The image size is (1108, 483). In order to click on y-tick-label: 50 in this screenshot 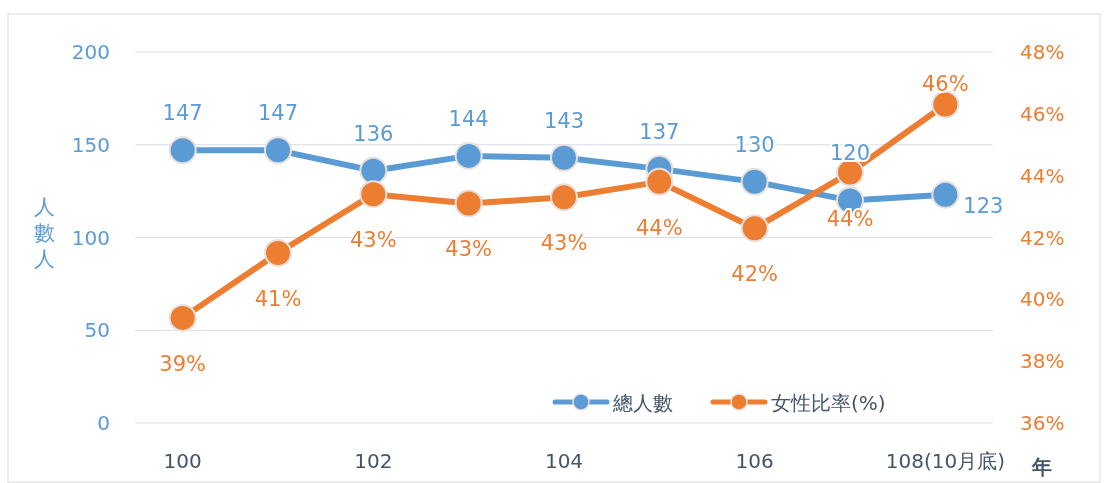, I will do `click(97, 330)`.